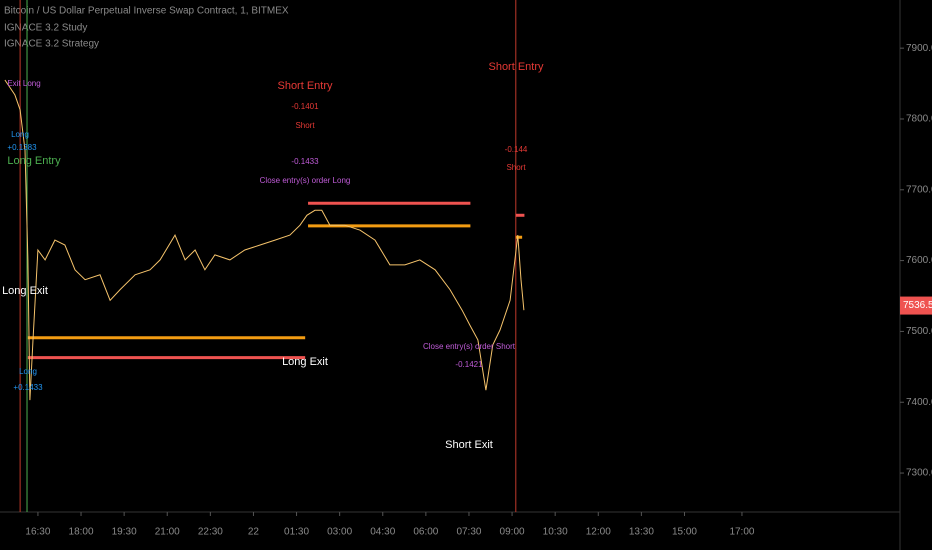 The height and width of the screenshot is (550, 932). Describe the element at coordinates (51, 44) in the screenshot. I see `strategy-name: IGNACE 3.2 Strategy` at that location.